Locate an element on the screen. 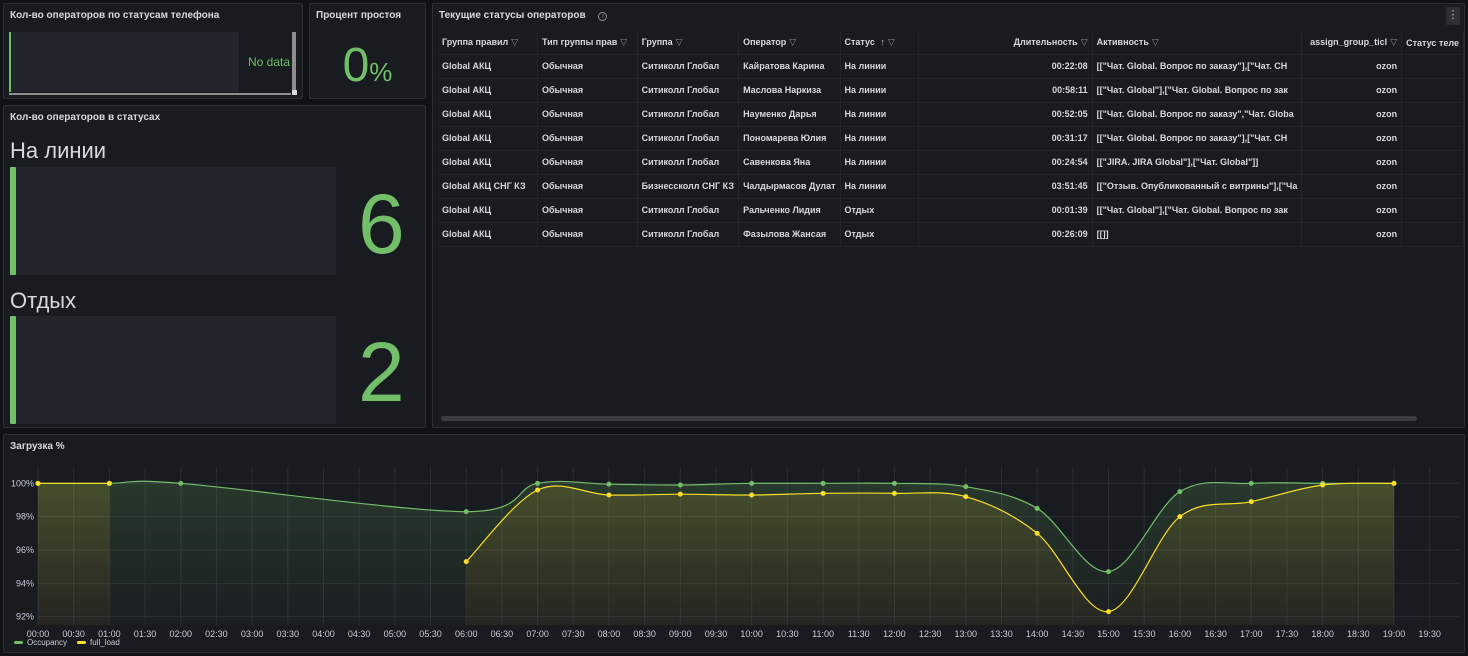 The width and height of the screenshot is (1468, 656). col-header: Тип группы прав ▽ is located at coordinates (587, 43).